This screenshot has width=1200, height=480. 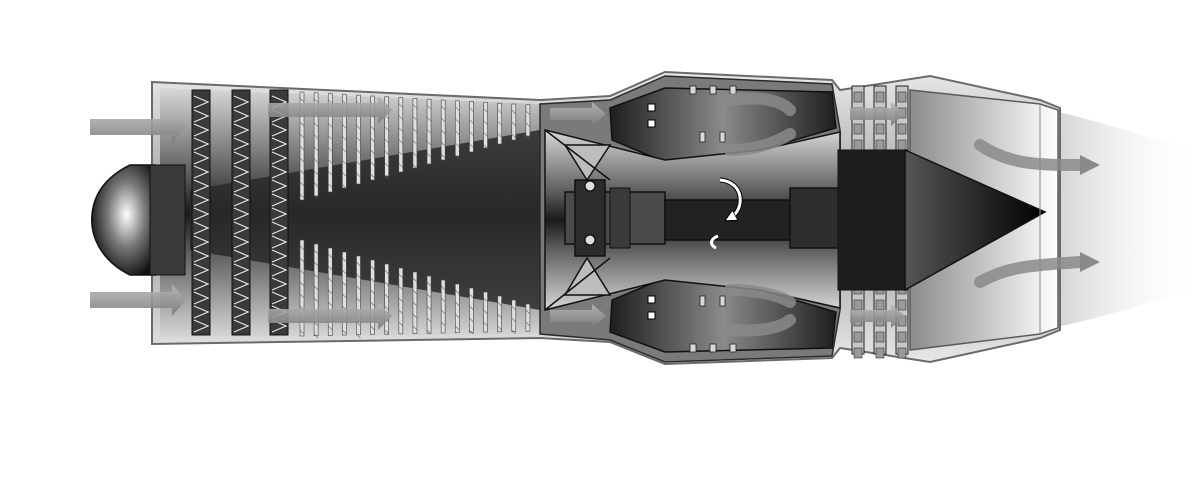 What do you see at coordinates (361, 214) in the screenshot?
I see `compressor-section` at bounding box center [361, 214].